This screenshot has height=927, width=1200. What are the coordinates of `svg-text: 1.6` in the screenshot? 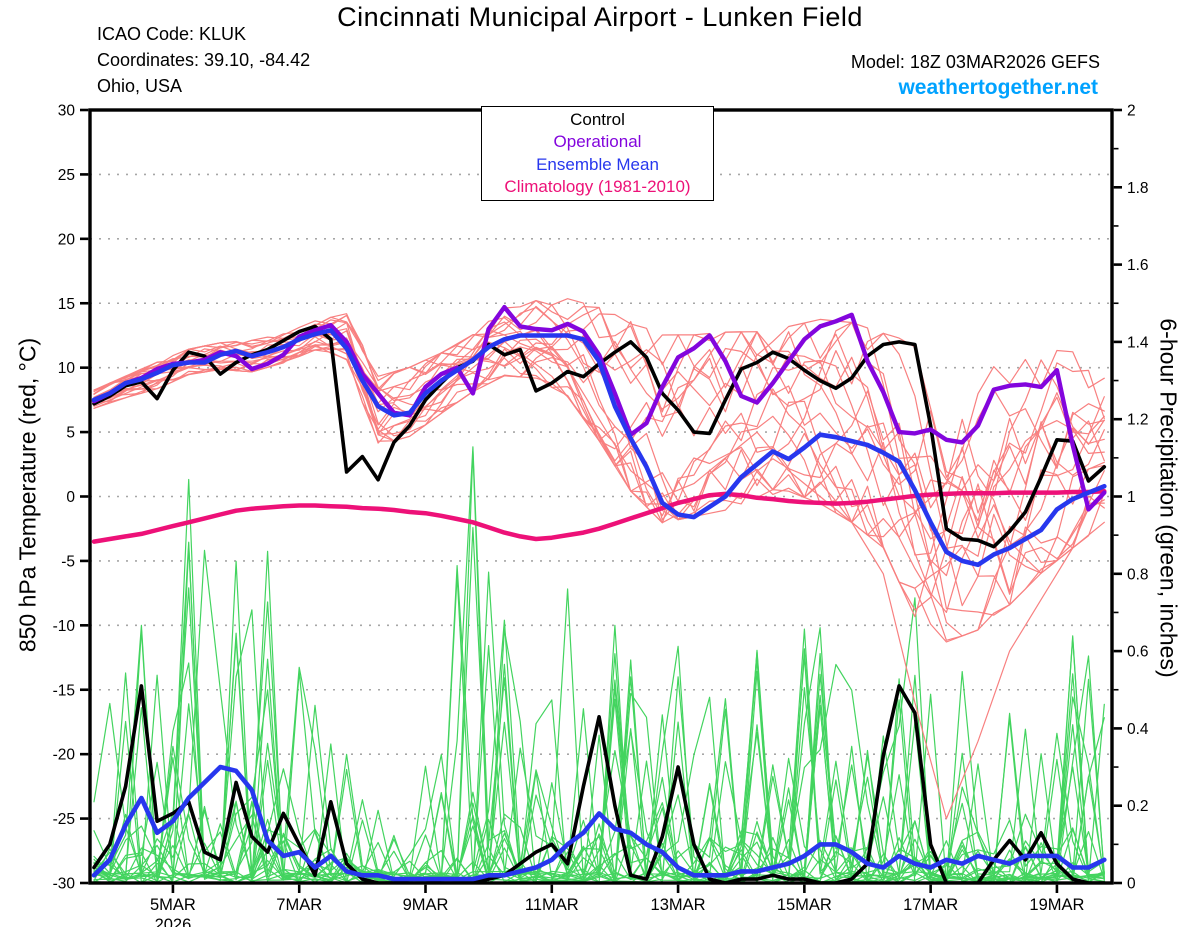 It's located at (1138, 265).